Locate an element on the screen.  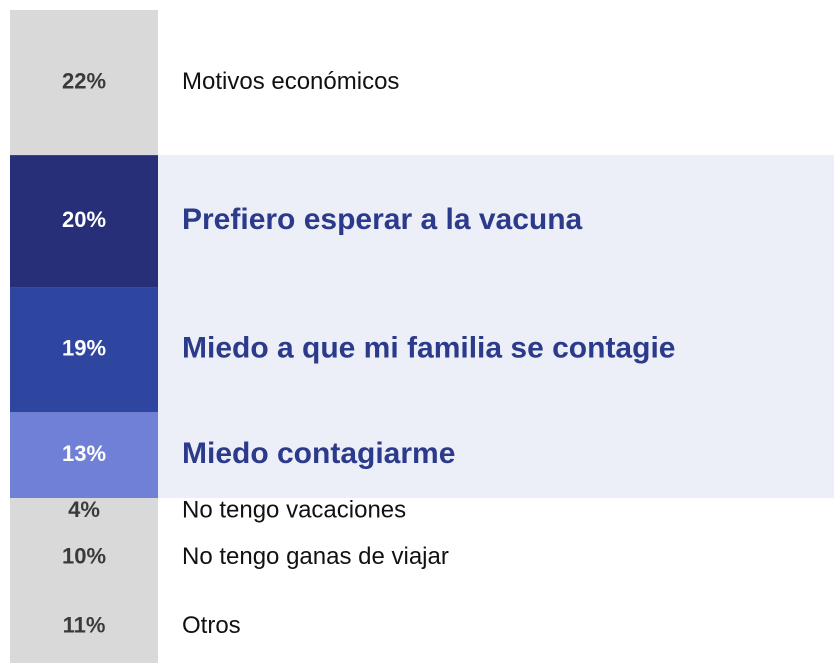
category-label: Miedo a que mi familia se contagie is located at coordinates (428, 348).